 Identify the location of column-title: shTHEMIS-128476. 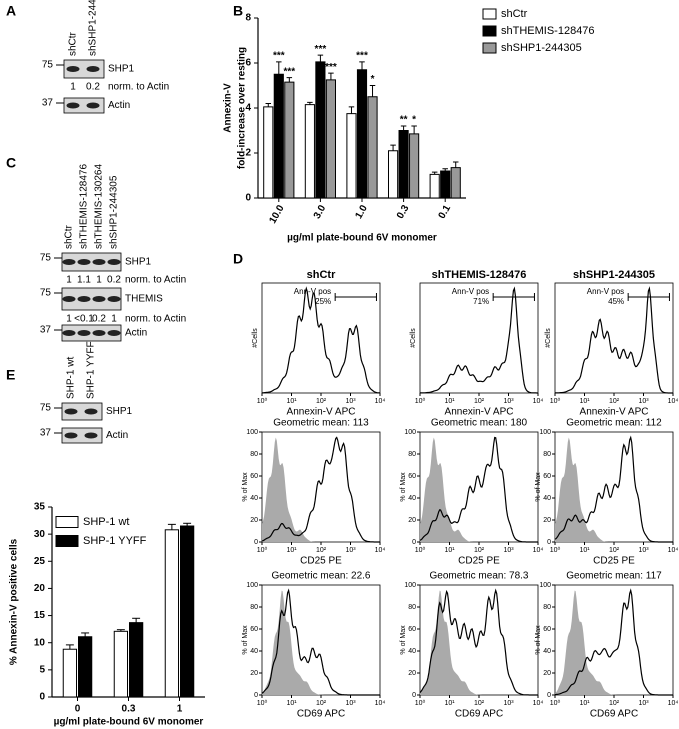
(479, 275).